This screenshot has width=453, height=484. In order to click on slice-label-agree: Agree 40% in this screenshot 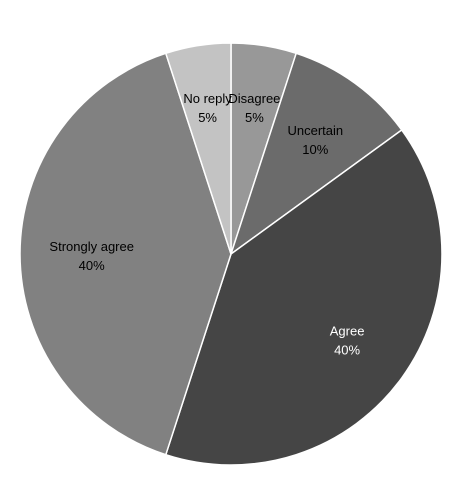, I will do `click(347, 340)`.